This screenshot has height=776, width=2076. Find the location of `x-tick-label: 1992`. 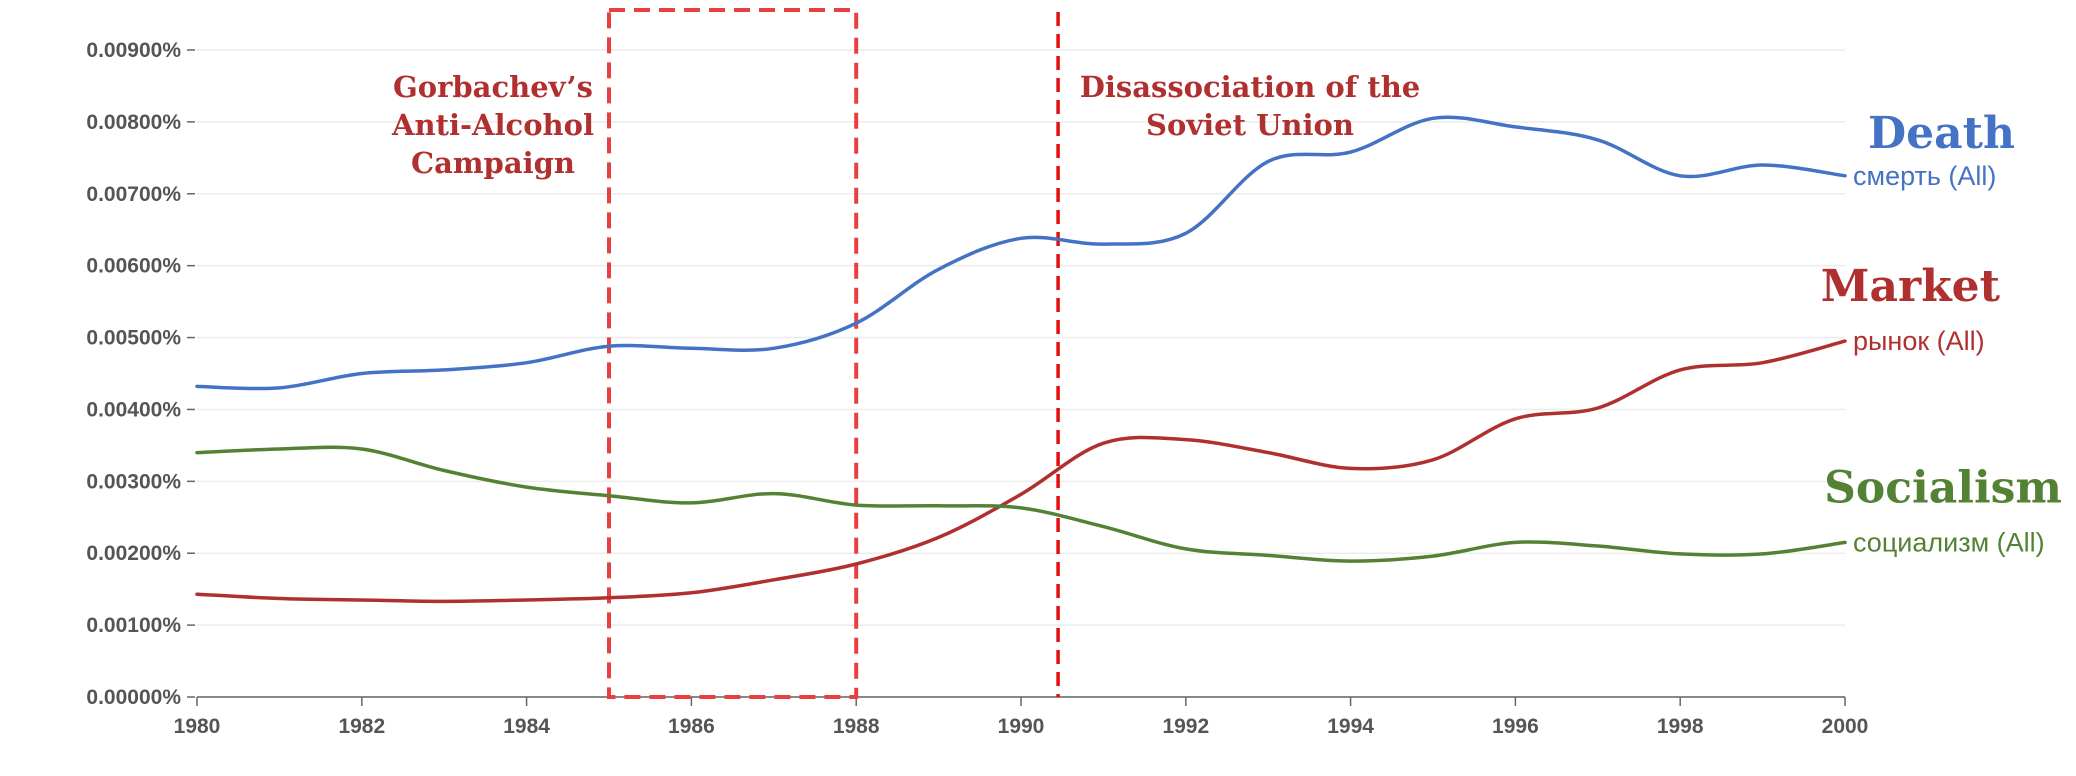

x-tick-label: 1992 is located at coordinates (1185, 726).